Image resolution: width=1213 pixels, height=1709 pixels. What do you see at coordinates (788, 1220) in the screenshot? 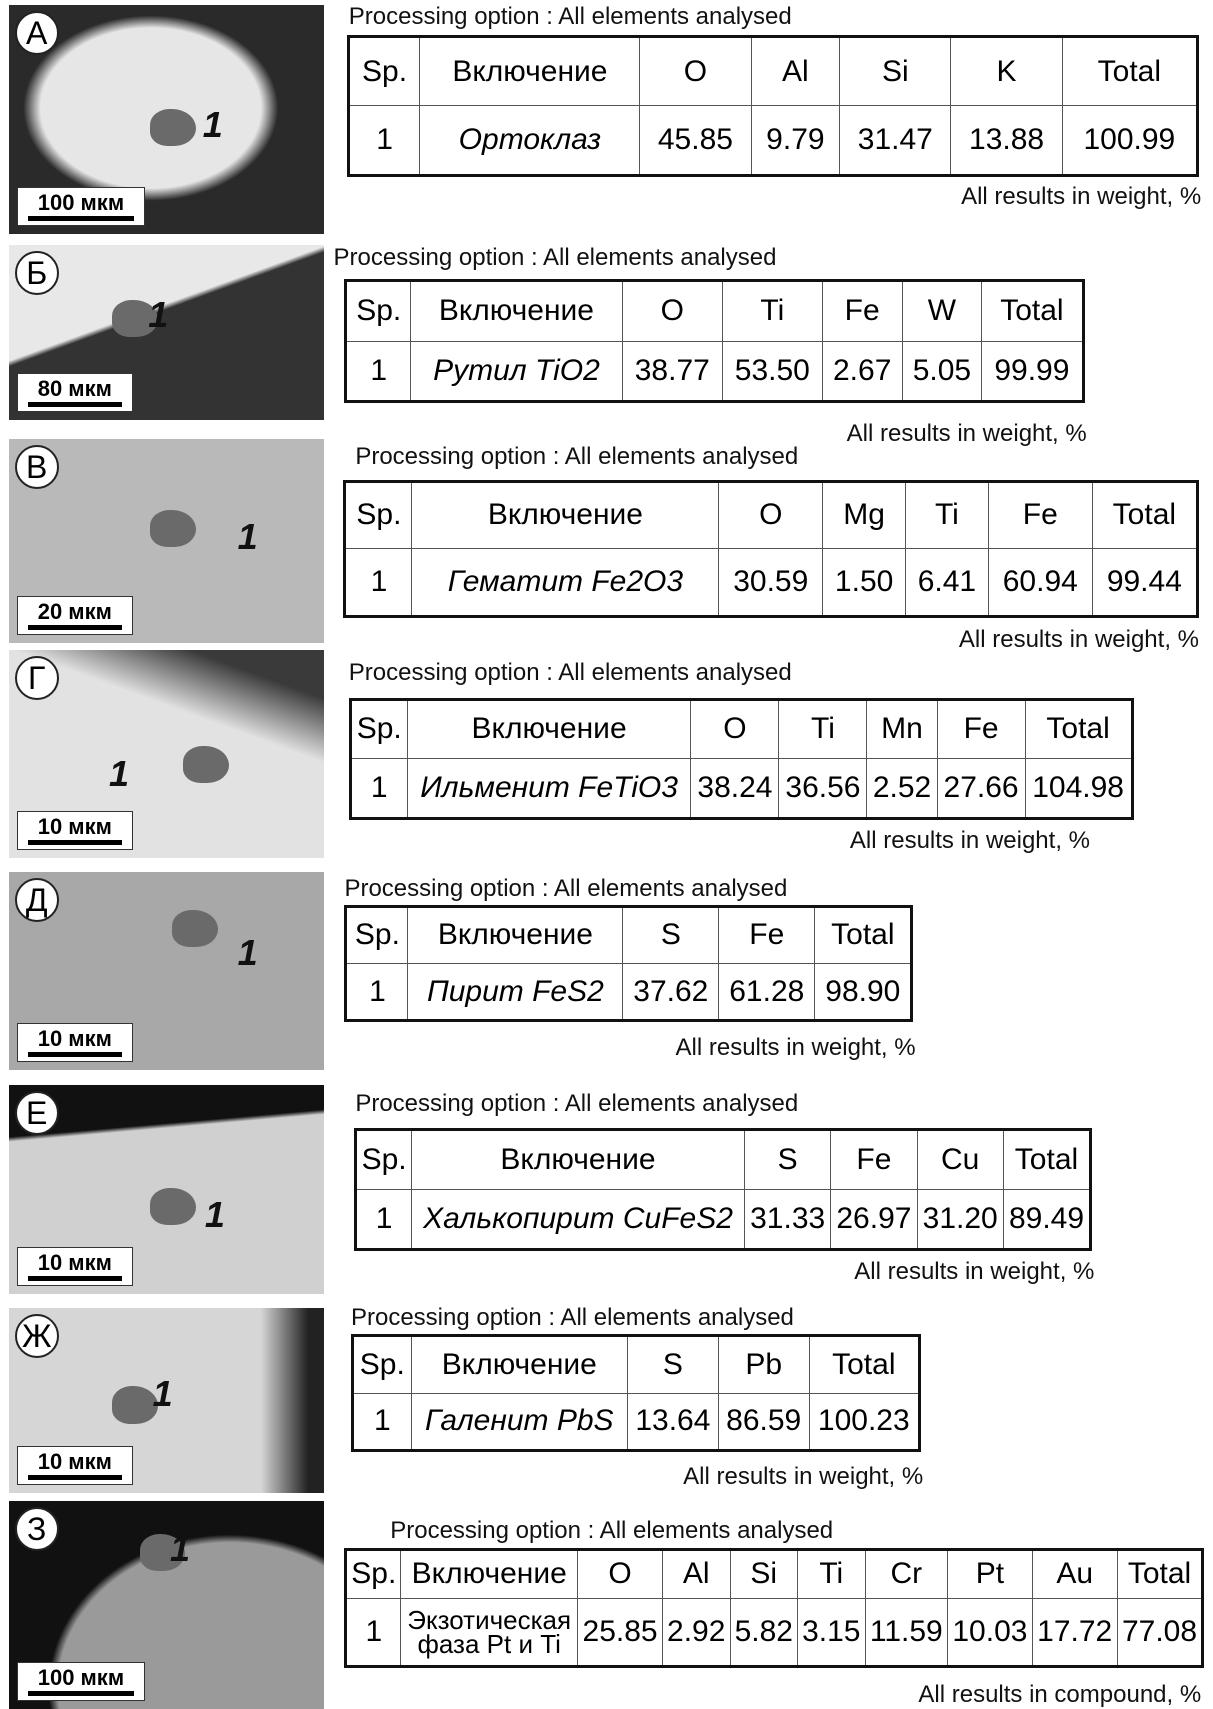
I see `data-cell: 31.33` at bounding box center [788, 1220].